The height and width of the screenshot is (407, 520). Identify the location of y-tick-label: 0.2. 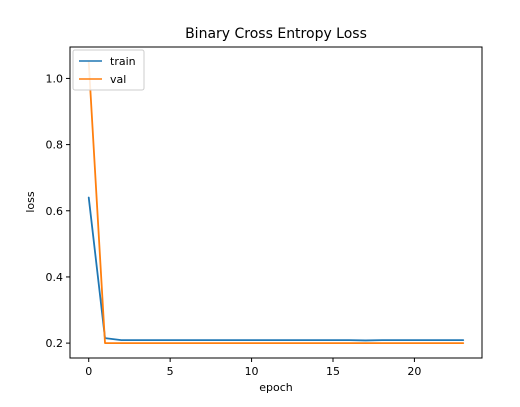
(55, 343).